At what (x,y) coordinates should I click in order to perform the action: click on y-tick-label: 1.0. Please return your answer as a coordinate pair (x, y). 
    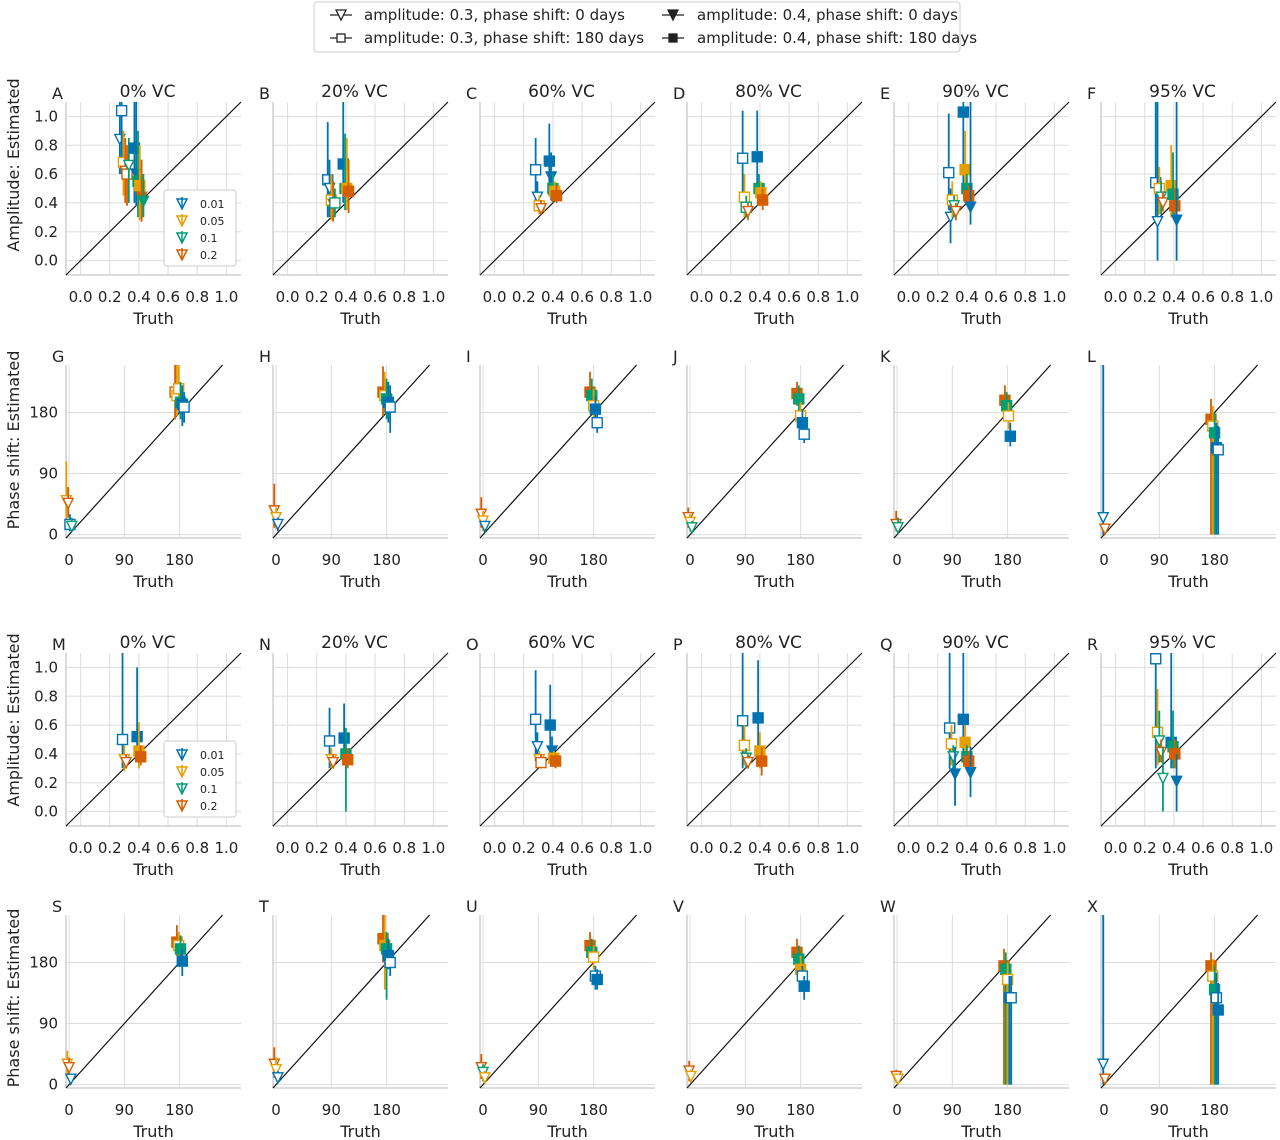
    Looking at the image, I should click on (46, 116).